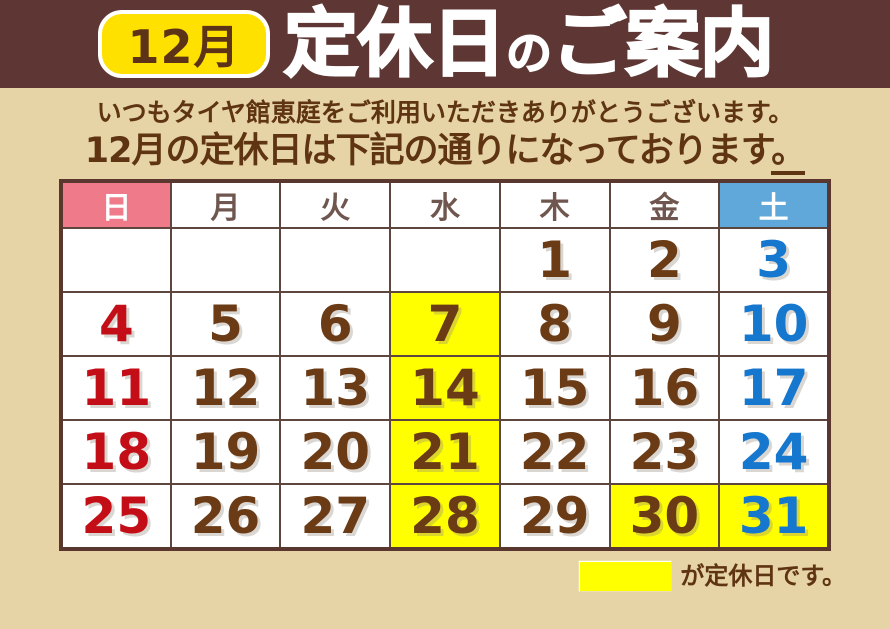 This screenshot has width=890, height=629. What do you see at coordinates (335, 324) in the screenshot?
I see `calendar-day-cell: 6` at bounding box center [335, 324].